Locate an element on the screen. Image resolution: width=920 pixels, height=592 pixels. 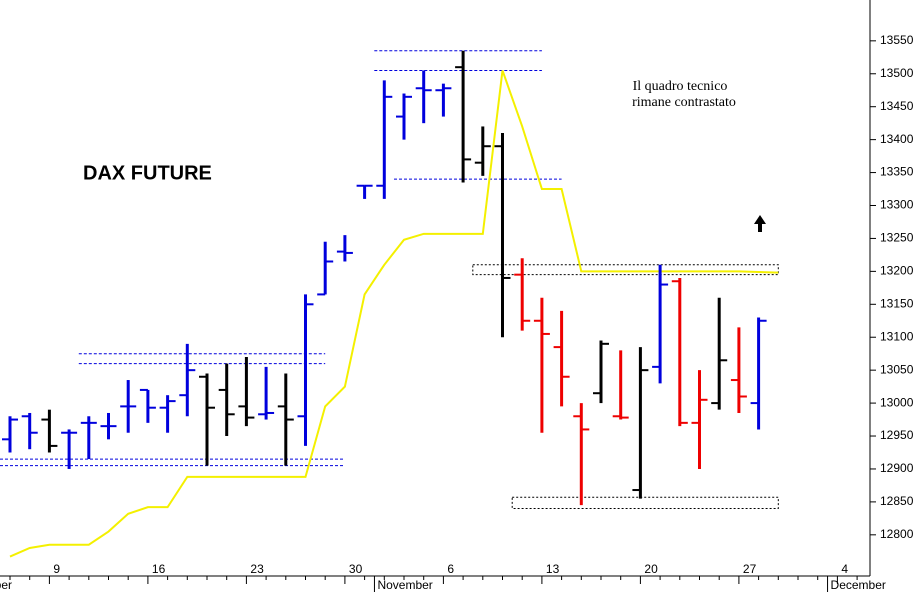
y-tick-label: 12950 is located at coordinates (897, 435).